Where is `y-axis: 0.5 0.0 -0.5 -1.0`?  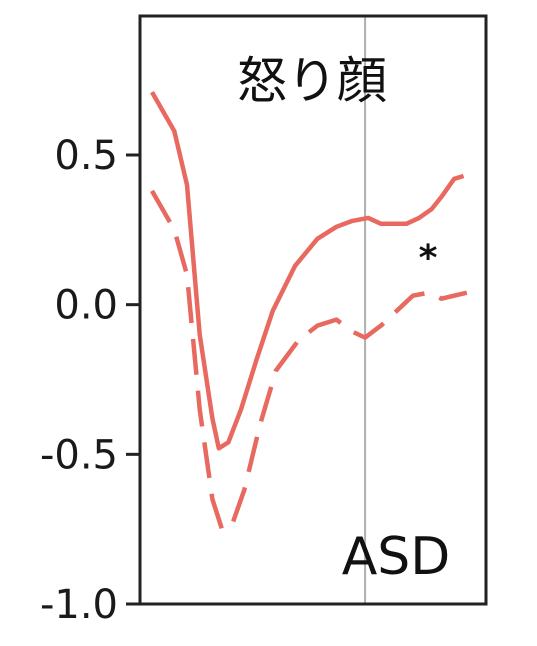 y-axis: 0.5 0.0 -0.5 -1.0 is located at coordinates (90, 380).